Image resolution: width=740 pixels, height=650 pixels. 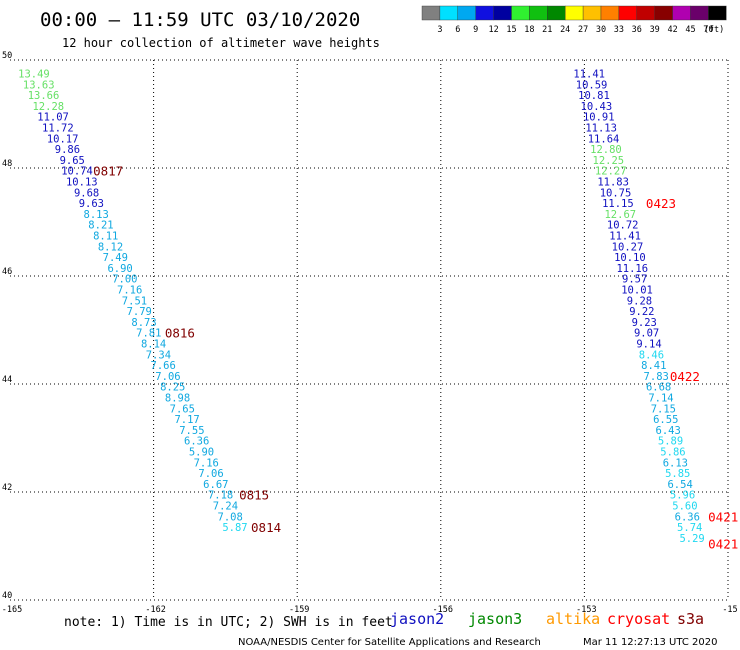 I want to click on wave-height-label: 7.18, so click(x=220, y=496).